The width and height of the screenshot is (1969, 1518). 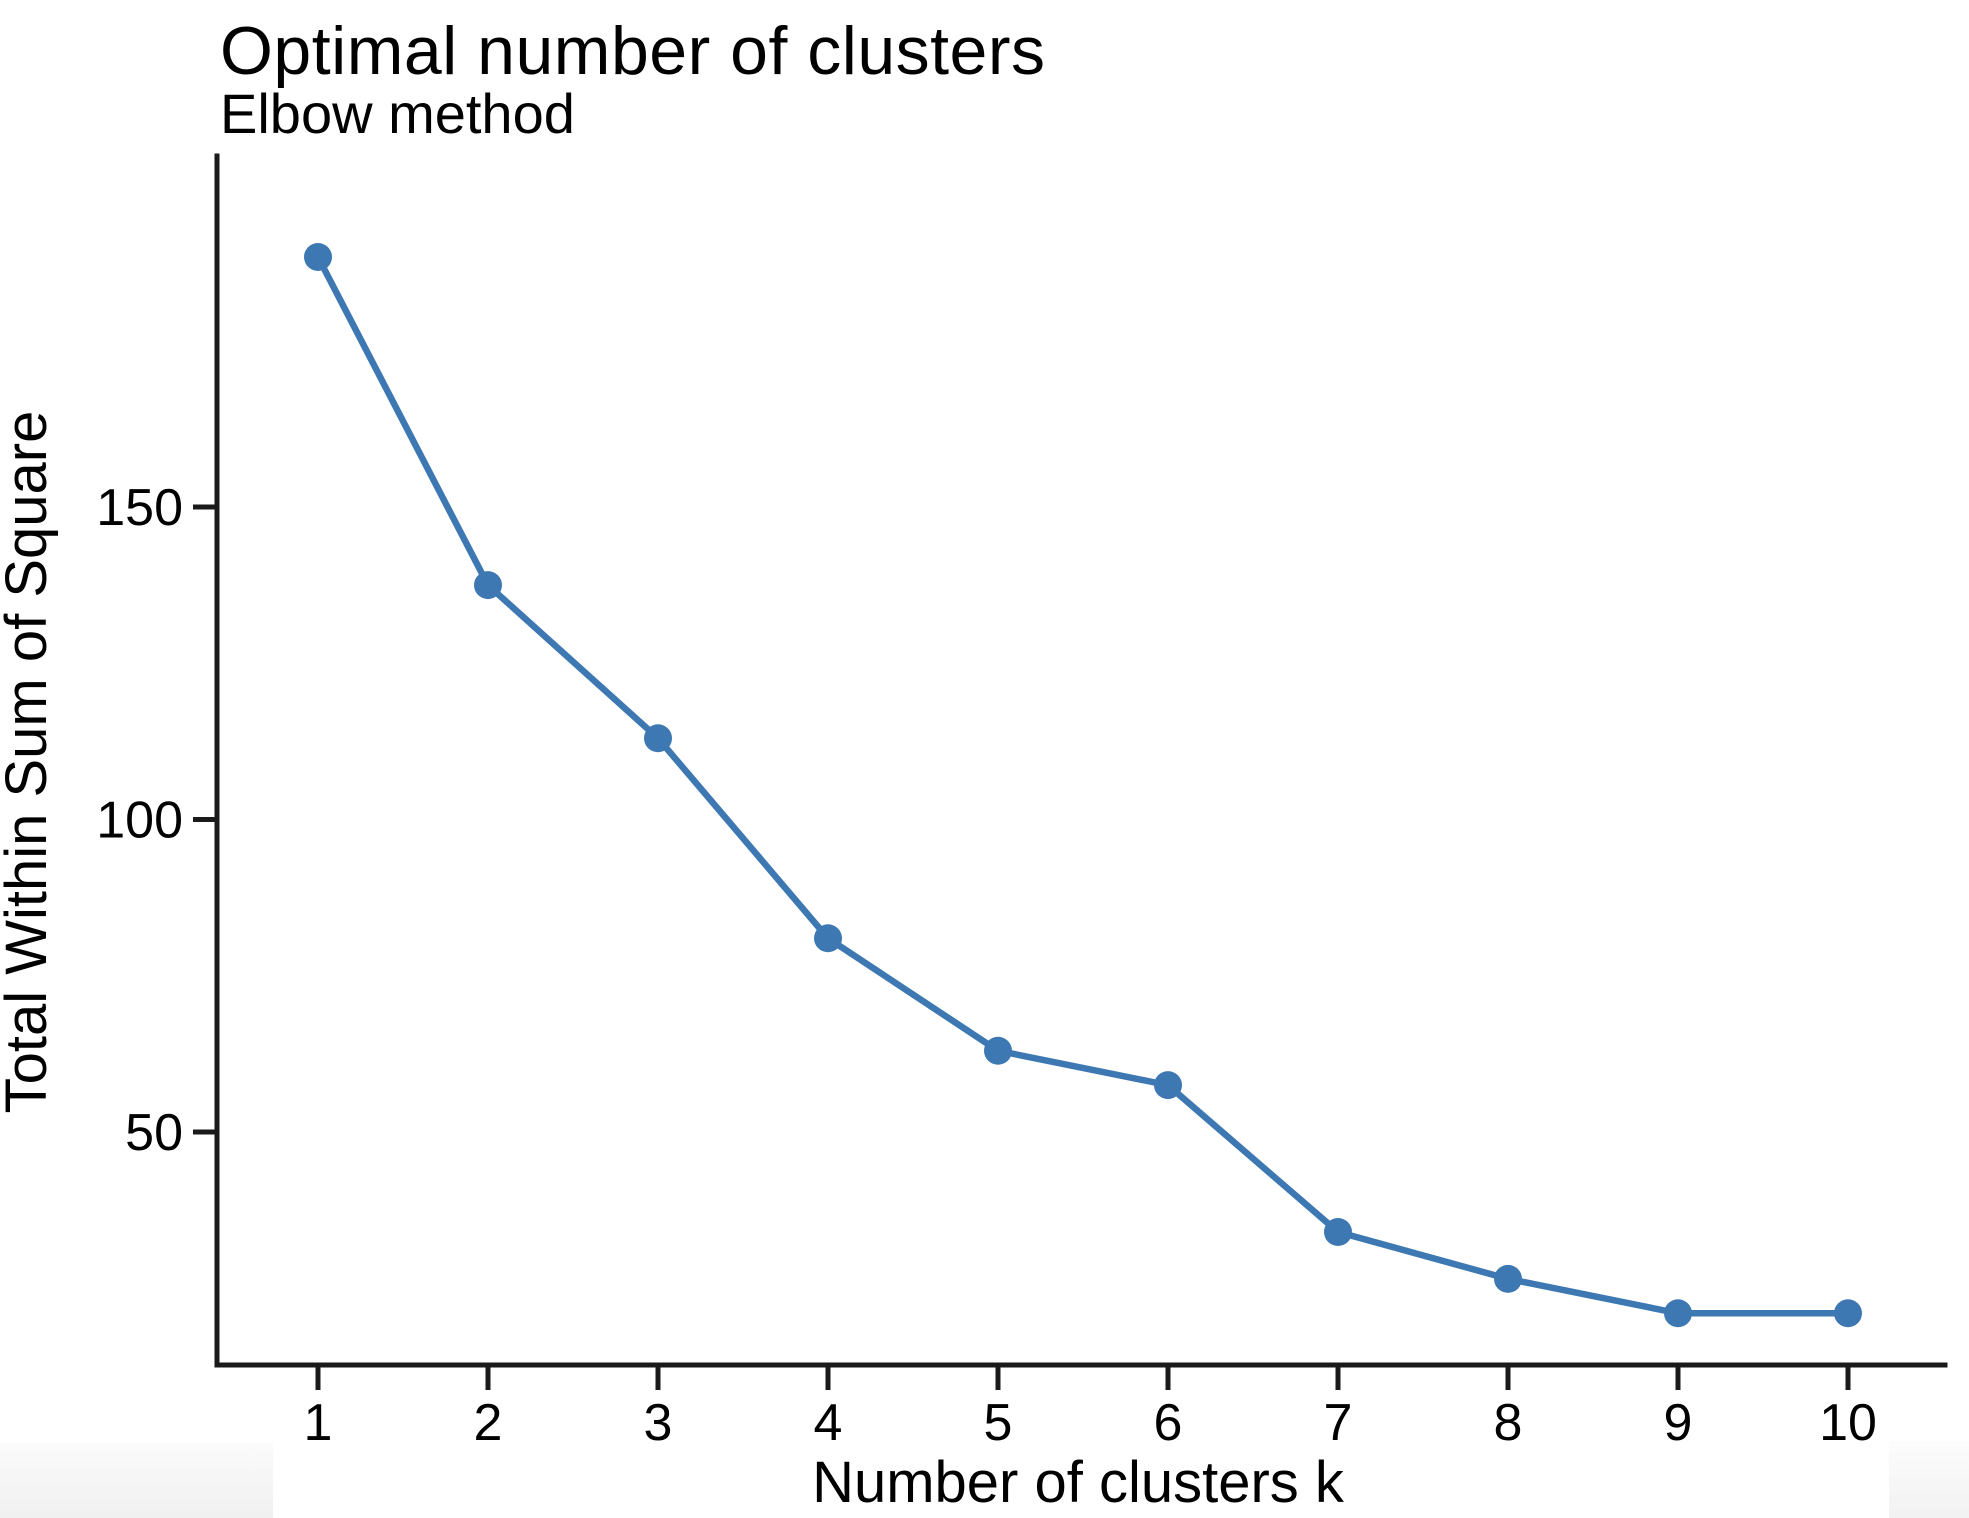 I want to click on y-axis-title: Total Within Sum of Square, so click(x=29, y=762).